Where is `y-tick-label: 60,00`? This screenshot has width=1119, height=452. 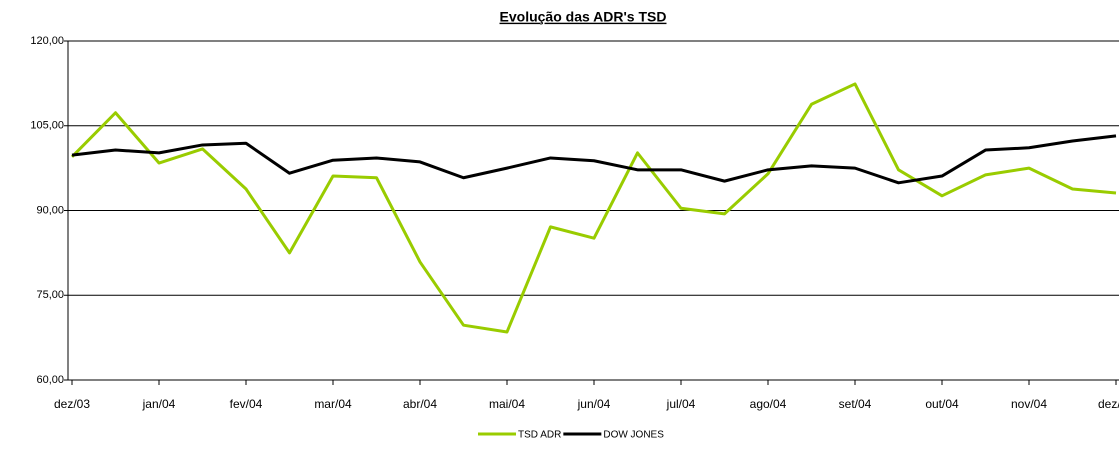
y-tick-label: 60,00 is located at coordinates (50, 380).